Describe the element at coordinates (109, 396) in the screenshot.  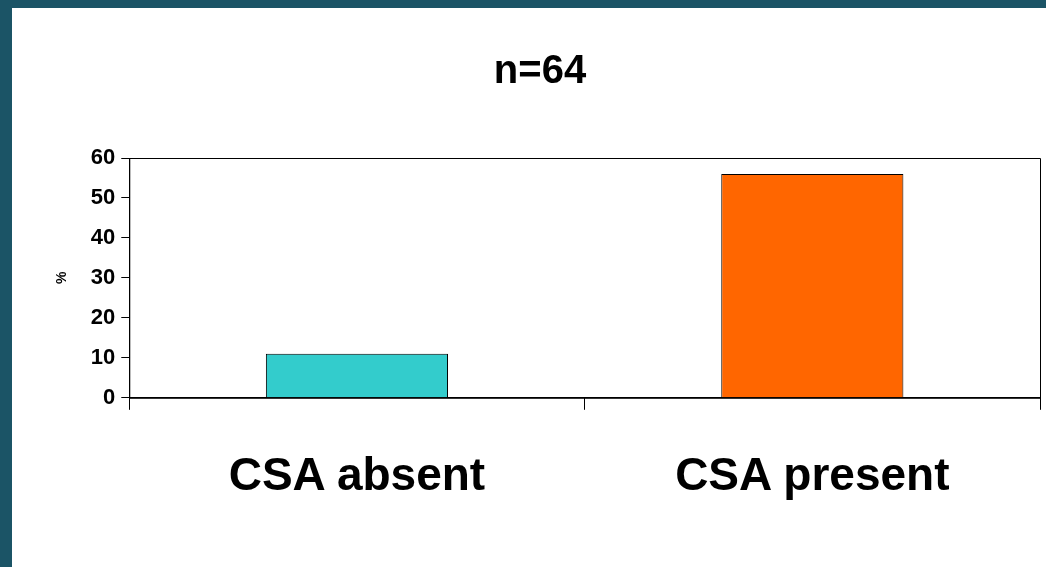
I see `y-tick-label: 0` at that location.